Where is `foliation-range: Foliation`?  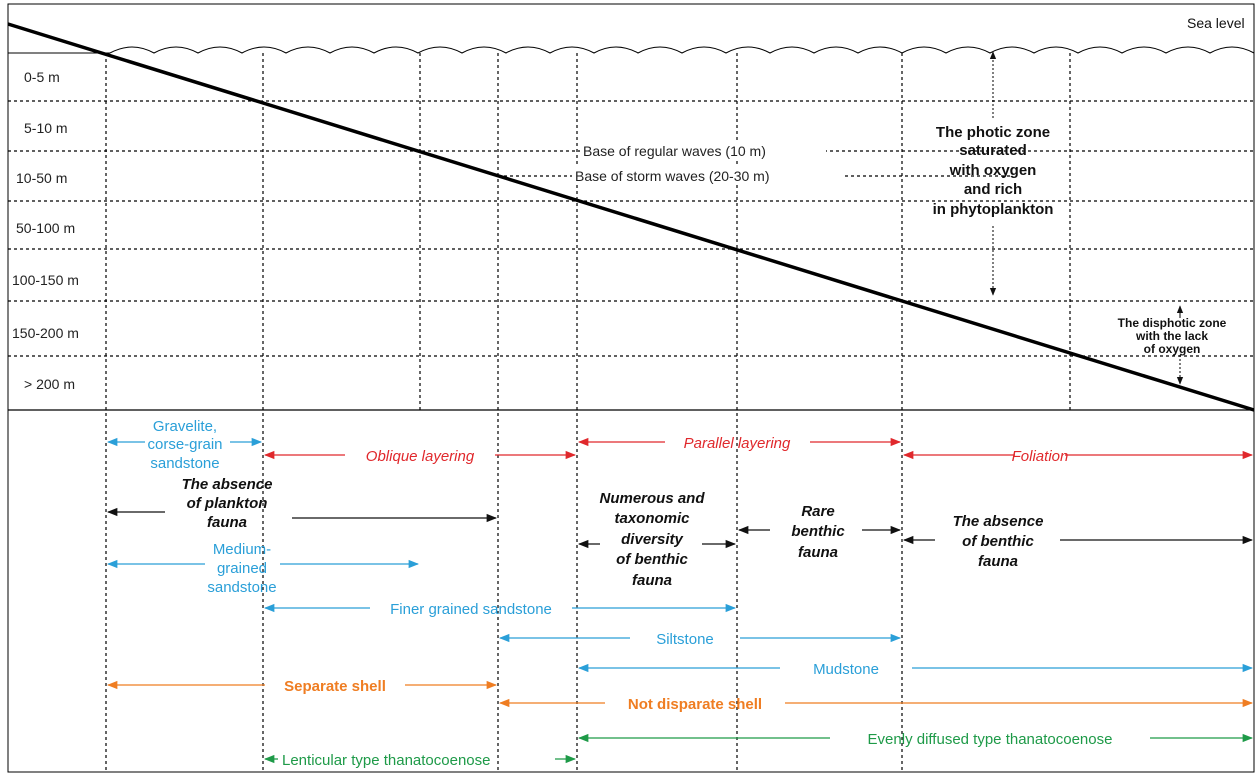 foliation-range: Foliation is located at coordinates (1078, 456).